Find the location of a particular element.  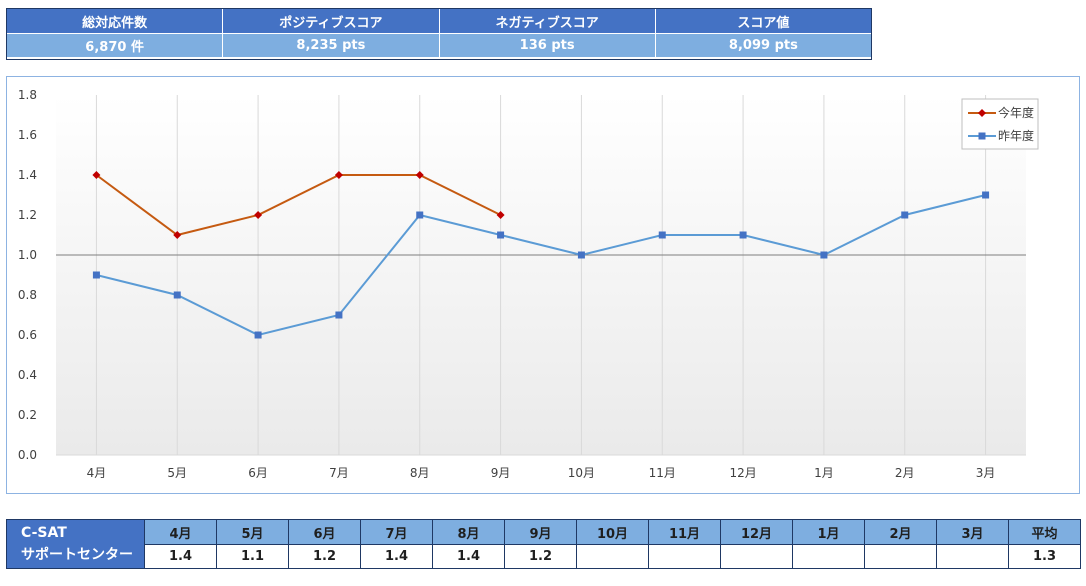

kpi-value-score: 8,099 pts is located at coordinates (763, 45).